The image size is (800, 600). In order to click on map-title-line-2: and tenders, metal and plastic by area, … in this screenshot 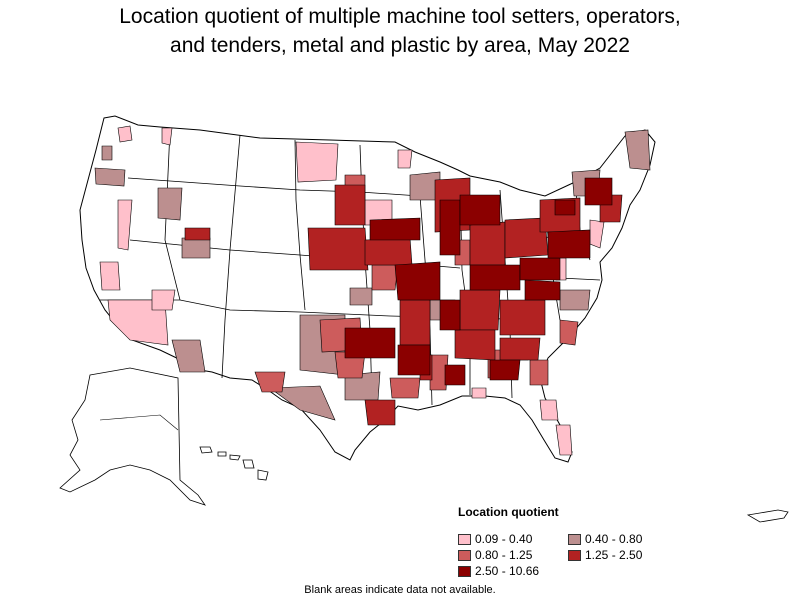, I will do `click(400, 45)`.